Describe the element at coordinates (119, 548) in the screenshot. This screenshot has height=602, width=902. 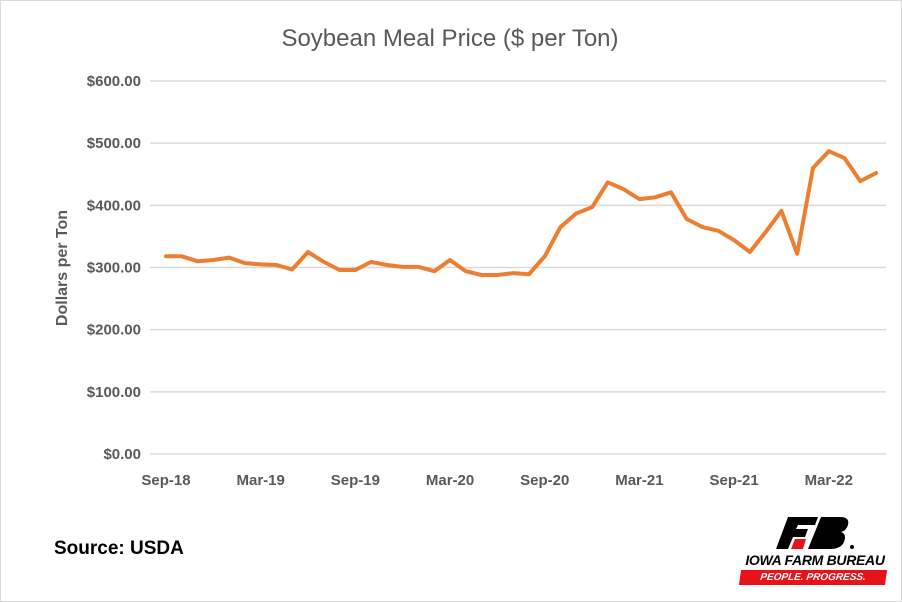
I see `source-note: Source: USDA` at that location.